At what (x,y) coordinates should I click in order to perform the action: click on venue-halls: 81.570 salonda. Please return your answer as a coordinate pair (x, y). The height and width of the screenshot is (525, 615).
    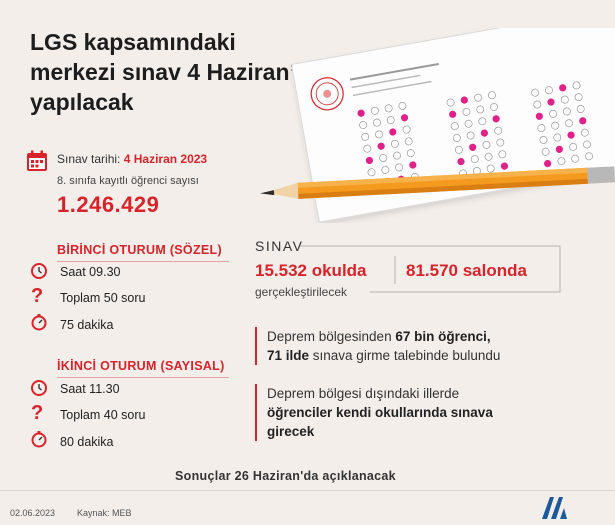
    Looking at the image, I should click on (466, 270).